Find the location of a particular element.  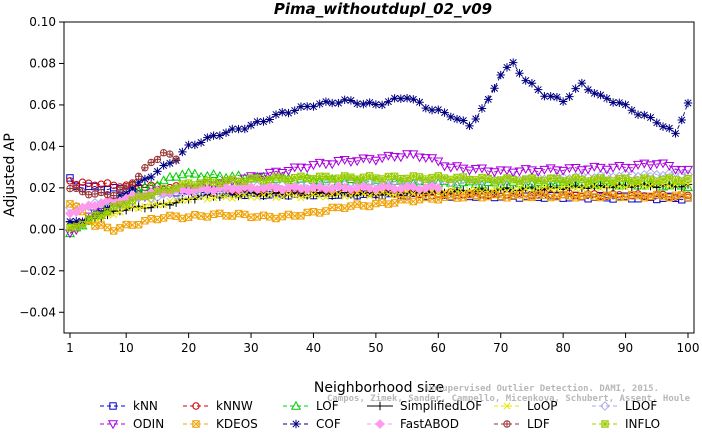

y-tick-label: 0.04 is located at coordinates (42, 146).